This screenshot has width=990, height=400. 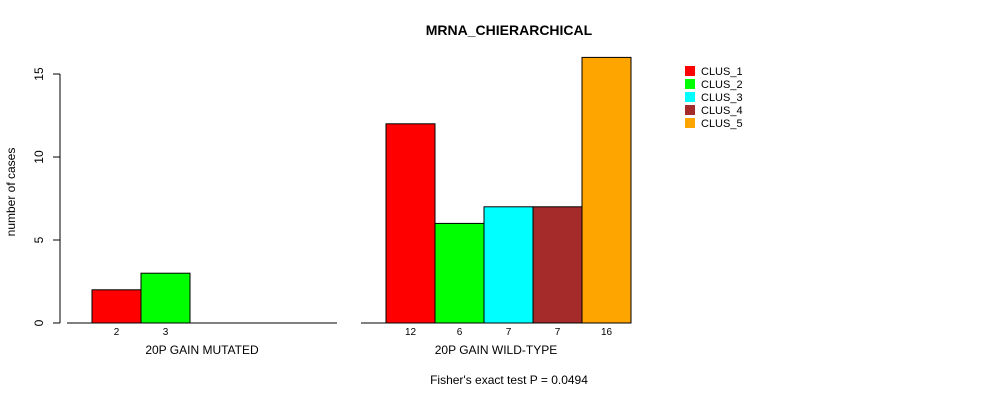 What do you see at coordinates (411, 332) in the screenshot?
I see `bar-count-label: 12` at bounding box center [411, 332].